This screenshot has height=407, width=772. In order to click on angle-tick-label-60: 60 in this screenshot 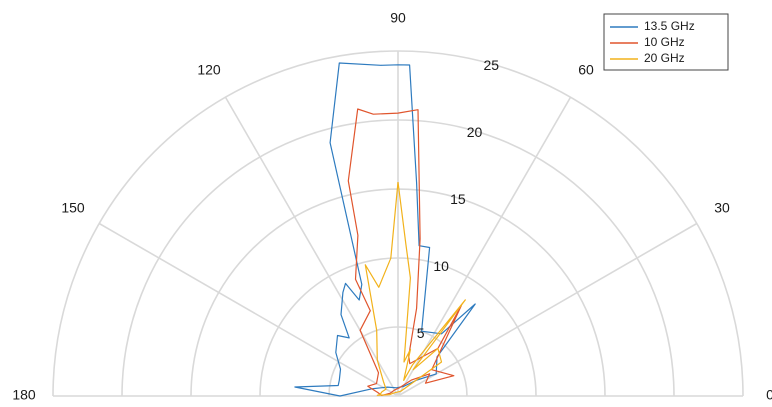, I will do `click(586, 70)`.